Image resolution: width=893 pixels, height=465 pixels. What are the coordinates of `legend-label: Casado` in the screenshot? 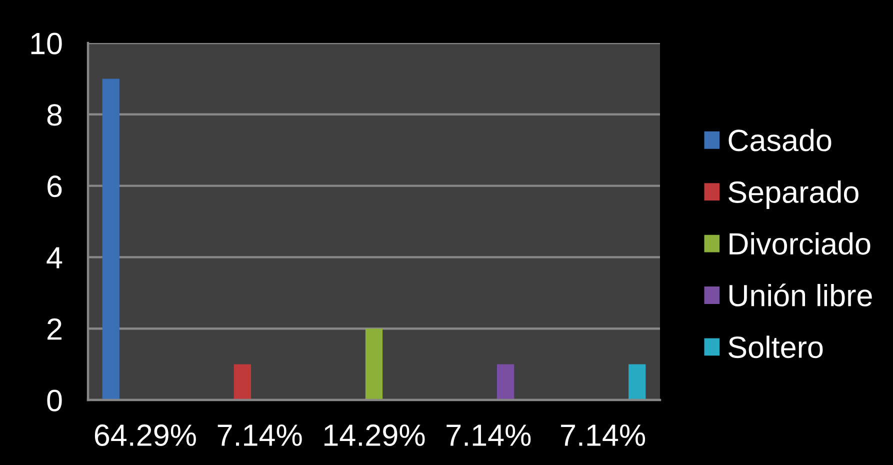 It's located at (780, 140).